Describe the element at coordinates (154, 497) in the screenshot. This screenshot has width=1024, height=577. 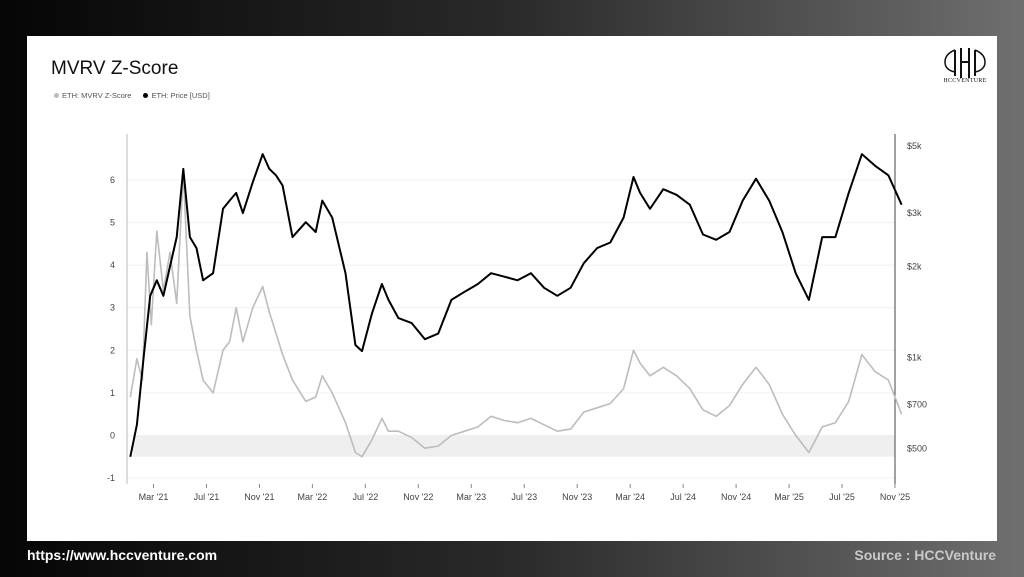
I see `x-tick-label: Mar '21` at that location.